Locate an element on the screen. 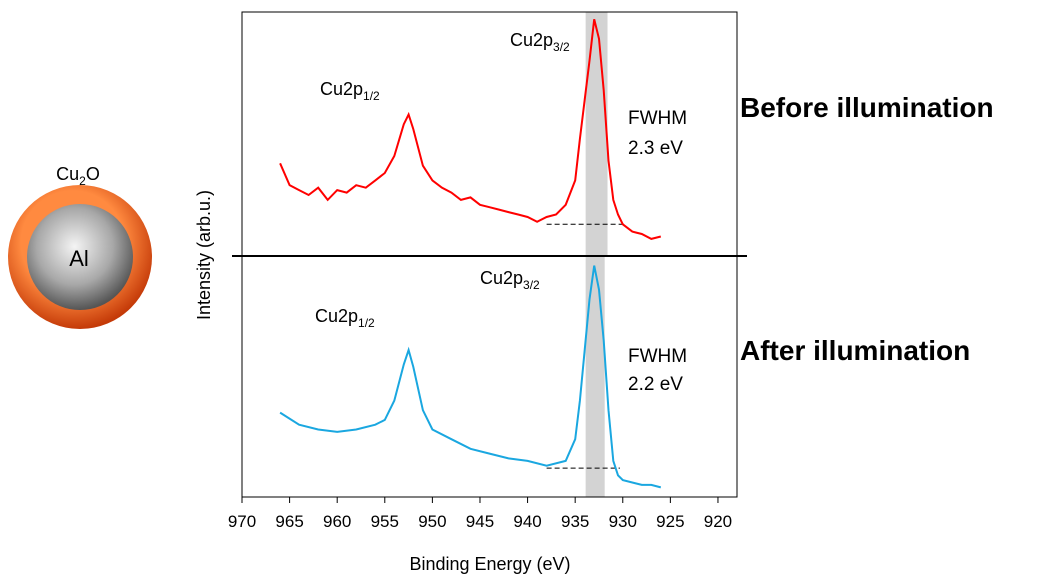 The width and height of the screenshot is (1047, 580). fwhm-value: 2.2 eV is located at coordinates (655, 384).